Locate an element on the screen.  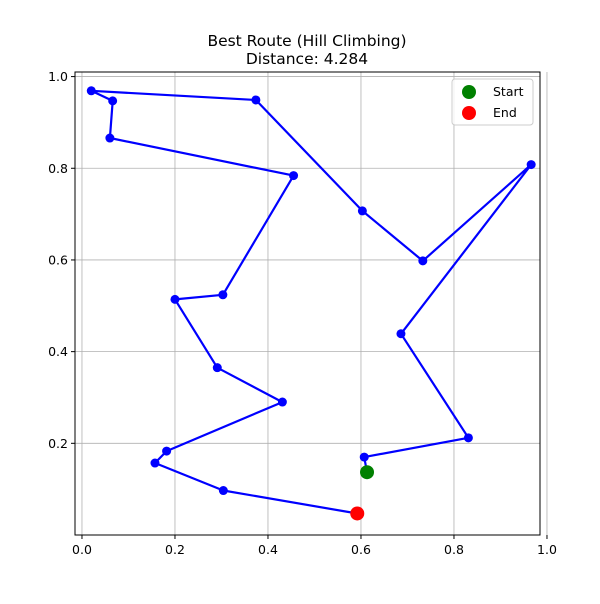
end-marker is located at coordinates (357, 513).